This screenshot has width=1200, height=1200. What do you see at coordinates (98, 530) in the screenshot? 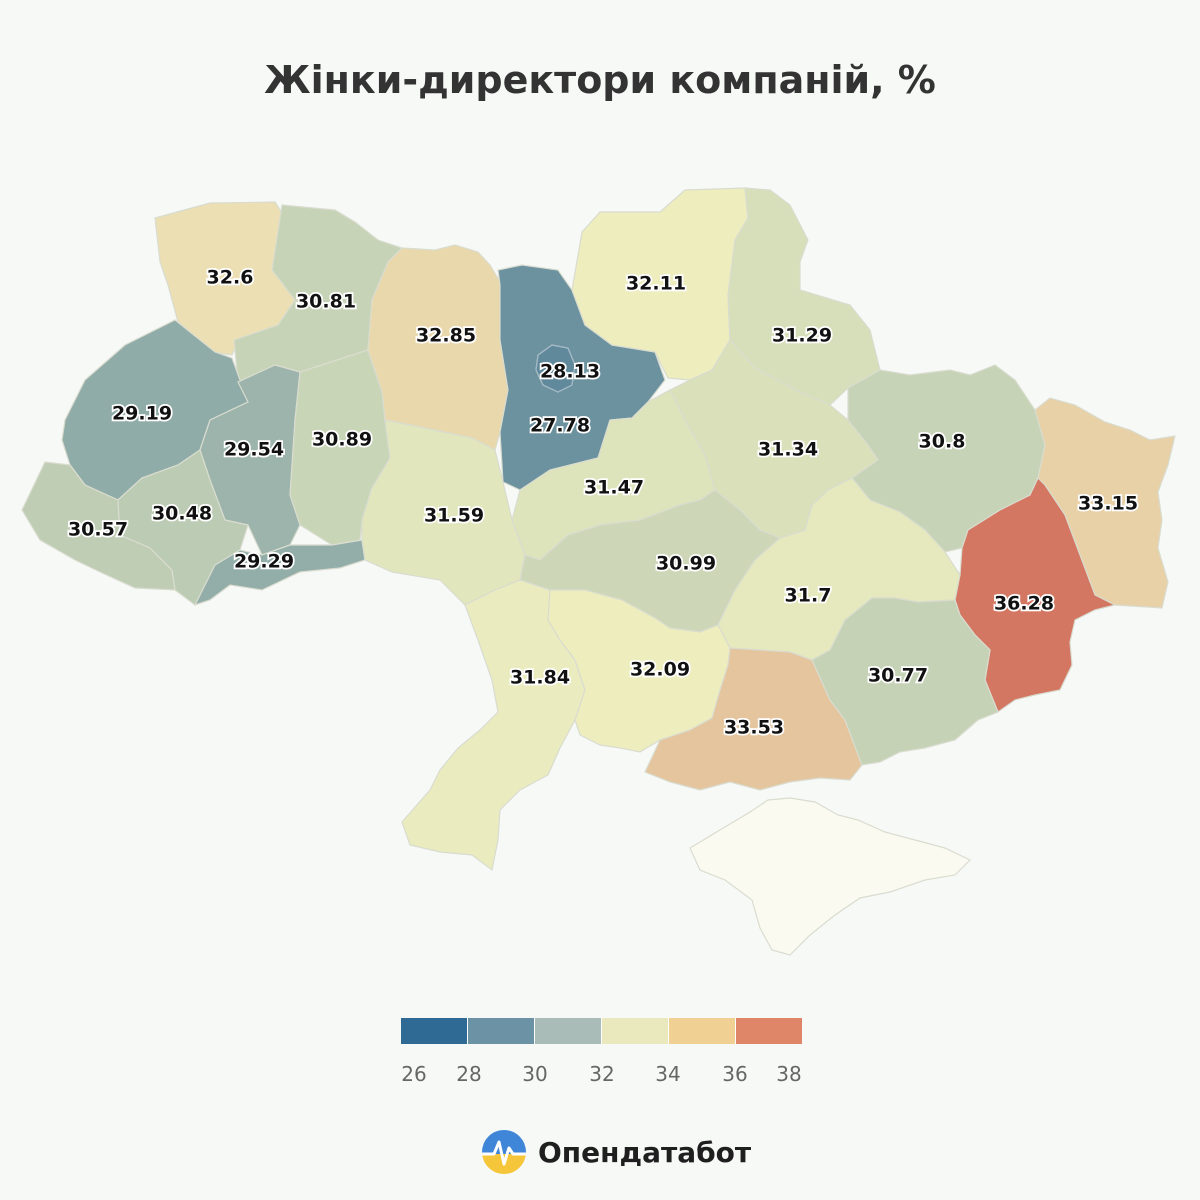
I see `label-zakarpattia: 30.57` at bounding box center [98, 530].